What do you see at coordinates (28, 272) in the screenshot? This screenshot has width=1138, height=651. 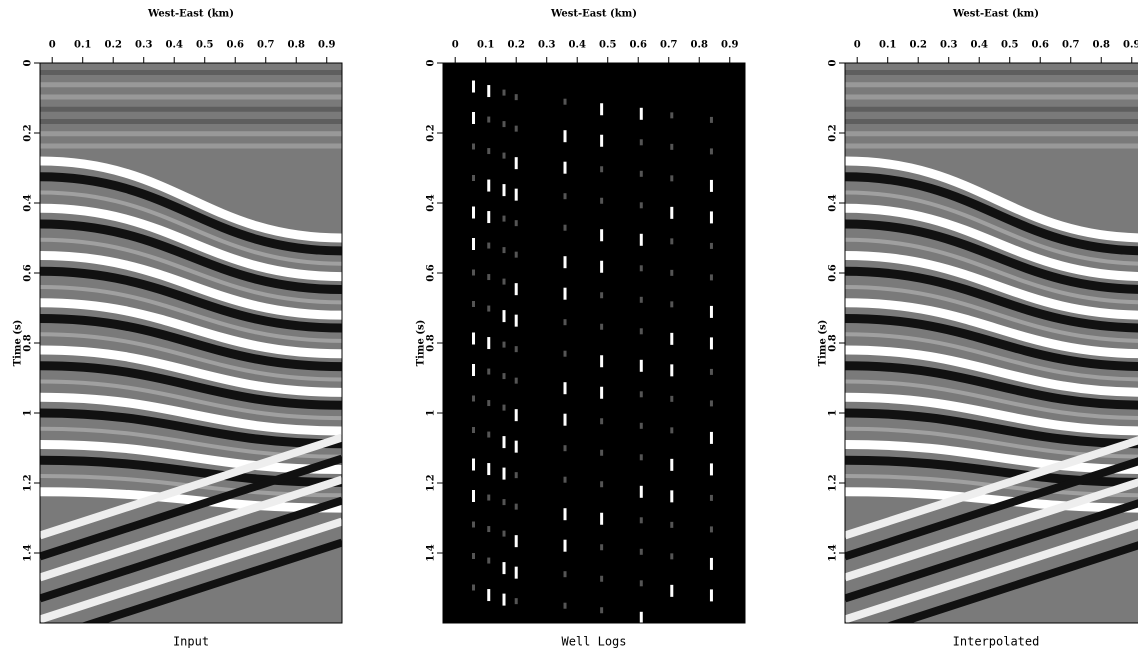 I see `y-tick-label: 0.6` at bounding box center [28, 272].